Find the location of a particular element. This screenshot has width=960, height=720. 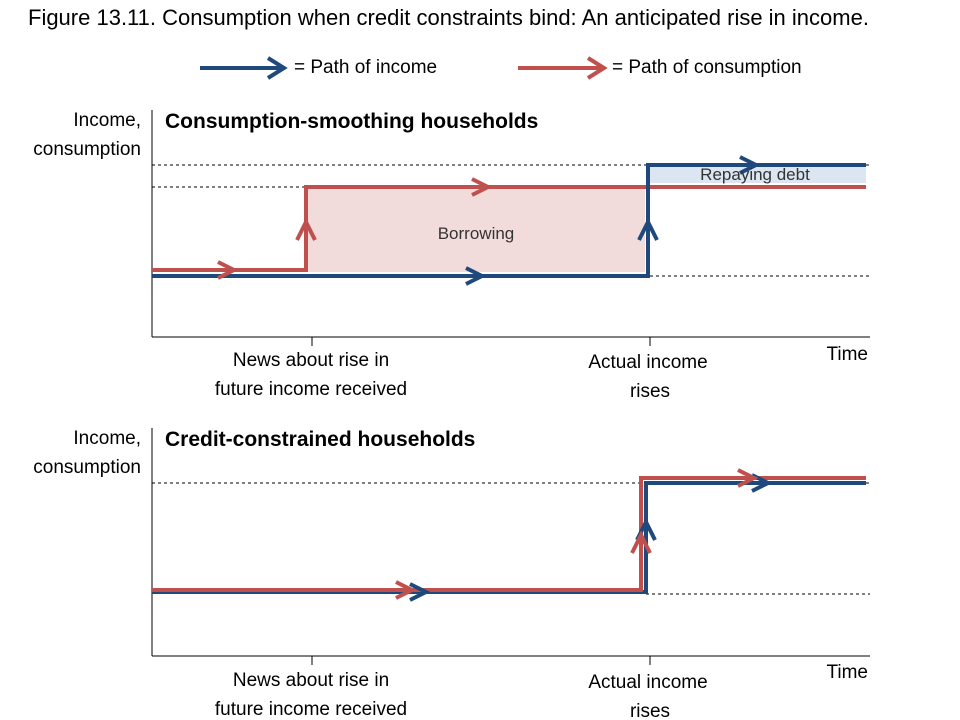

legend-label: = Path of income is located at coordinates (365, 67).